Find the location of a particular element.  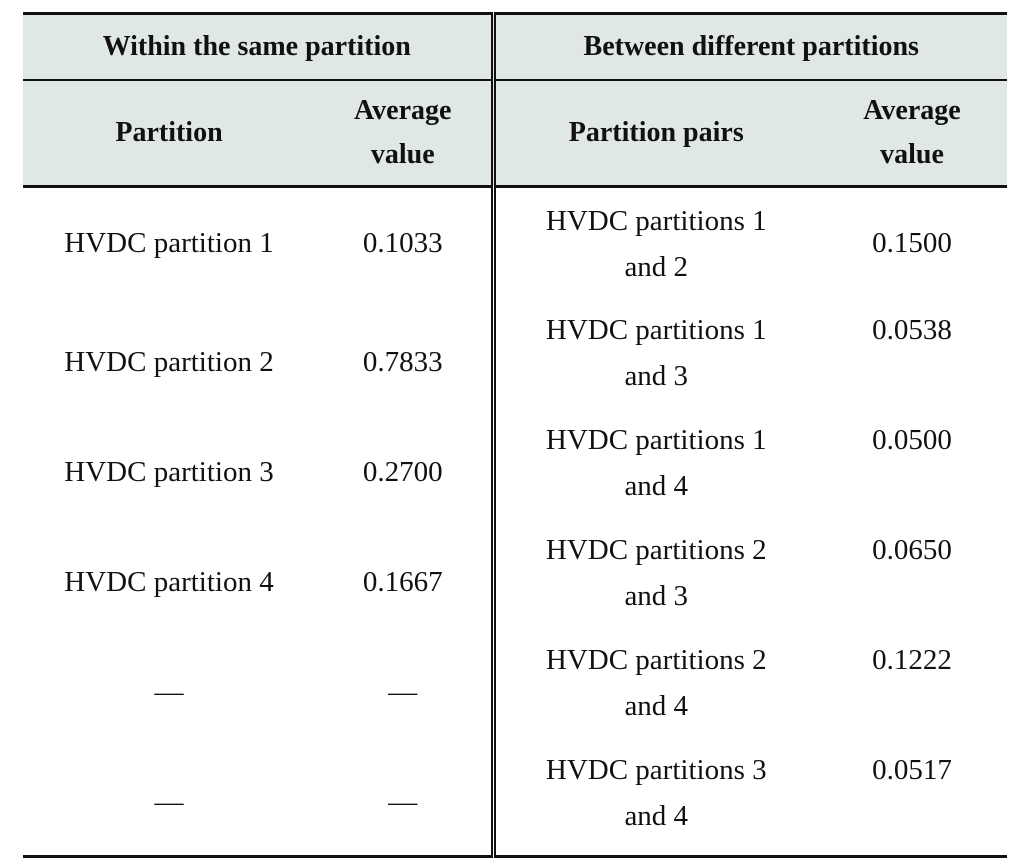

average-value-cell: 0.7833 is located at coordinates (405, 361).